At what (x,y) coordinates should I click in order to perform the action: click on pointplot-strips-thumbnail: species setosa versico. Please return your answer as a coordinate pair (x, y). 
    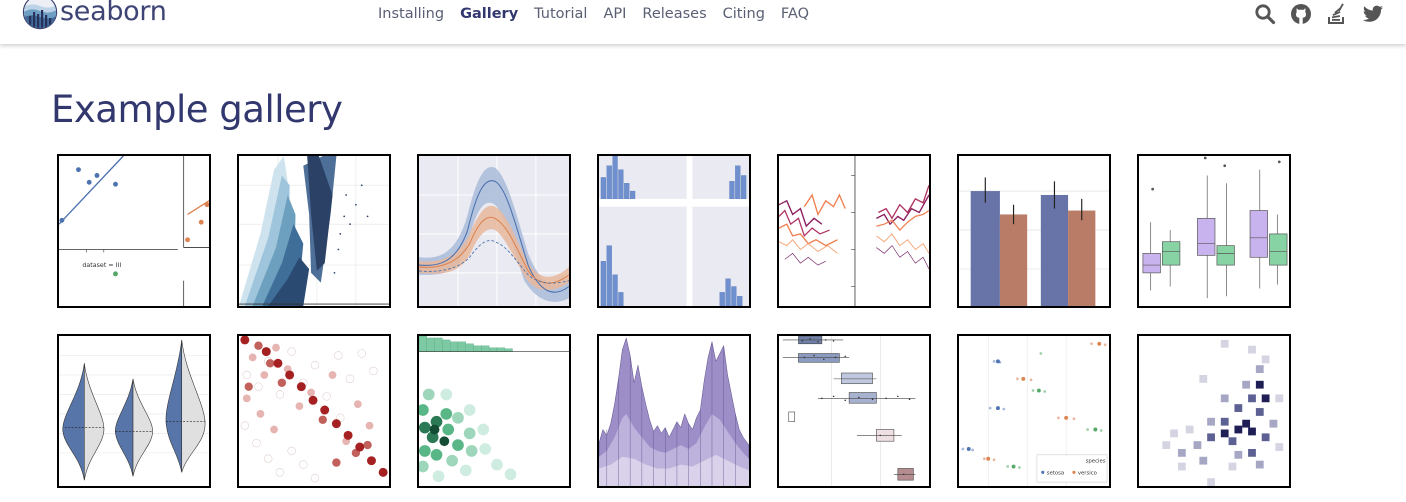
    Looking at the image, I should click on (1034, 411).